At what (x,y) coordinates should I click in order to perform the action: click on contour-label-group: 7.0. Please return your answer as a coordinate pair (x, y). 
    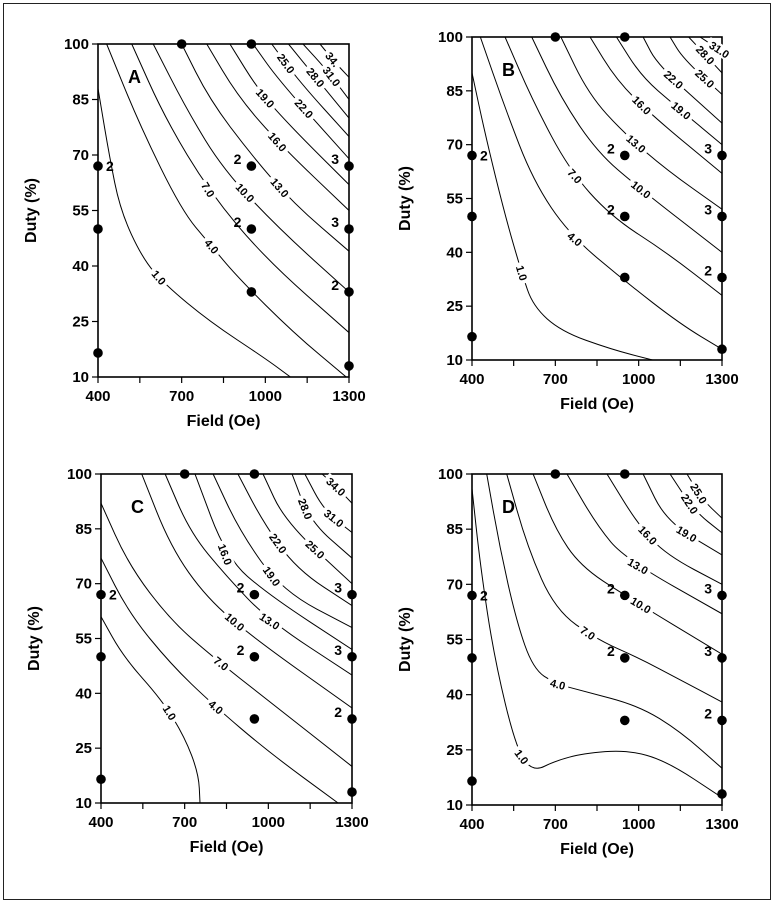
    Looking at the image, I should click on (588, 633).